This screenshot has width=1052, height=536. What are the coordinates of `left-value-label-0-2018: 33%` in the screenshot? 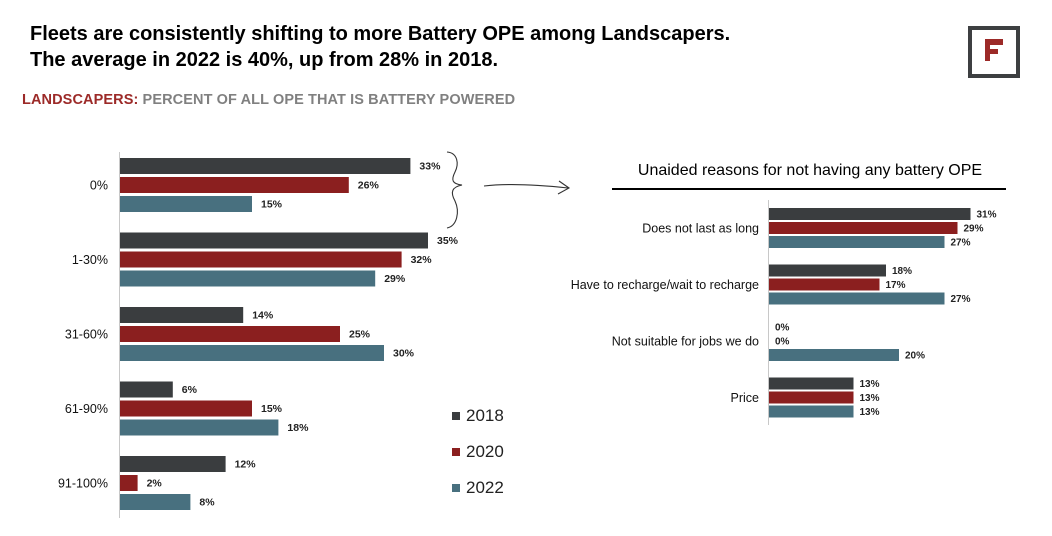 It's located at (430, 167).